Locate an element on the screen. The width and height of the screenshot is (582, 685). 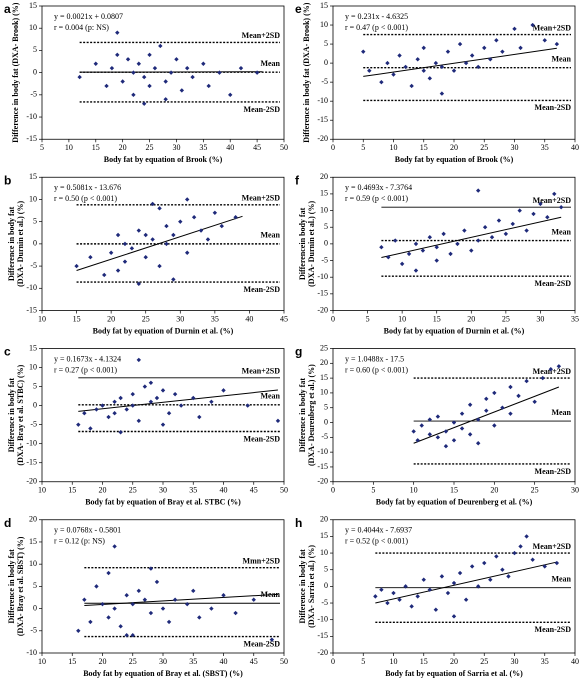
y-axis-label: Difference in body fat (DXA- Brook) (%) is located at coordinates (306, 72).